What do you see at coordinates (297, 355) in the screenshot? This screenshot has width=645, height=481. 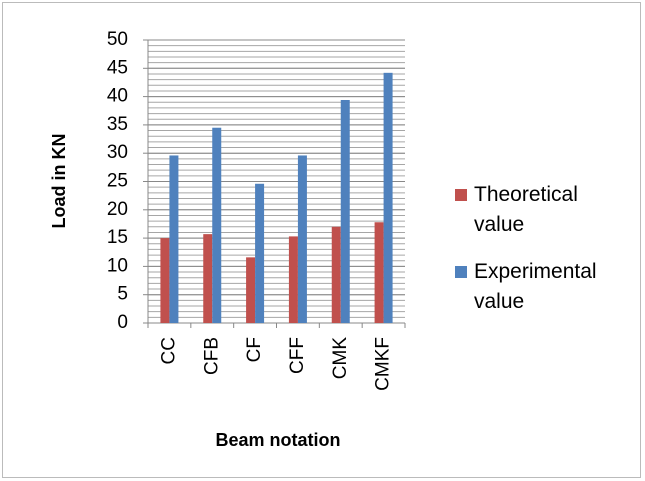 I see `x-tick-label: CFF` at bounding box center [297, 355].